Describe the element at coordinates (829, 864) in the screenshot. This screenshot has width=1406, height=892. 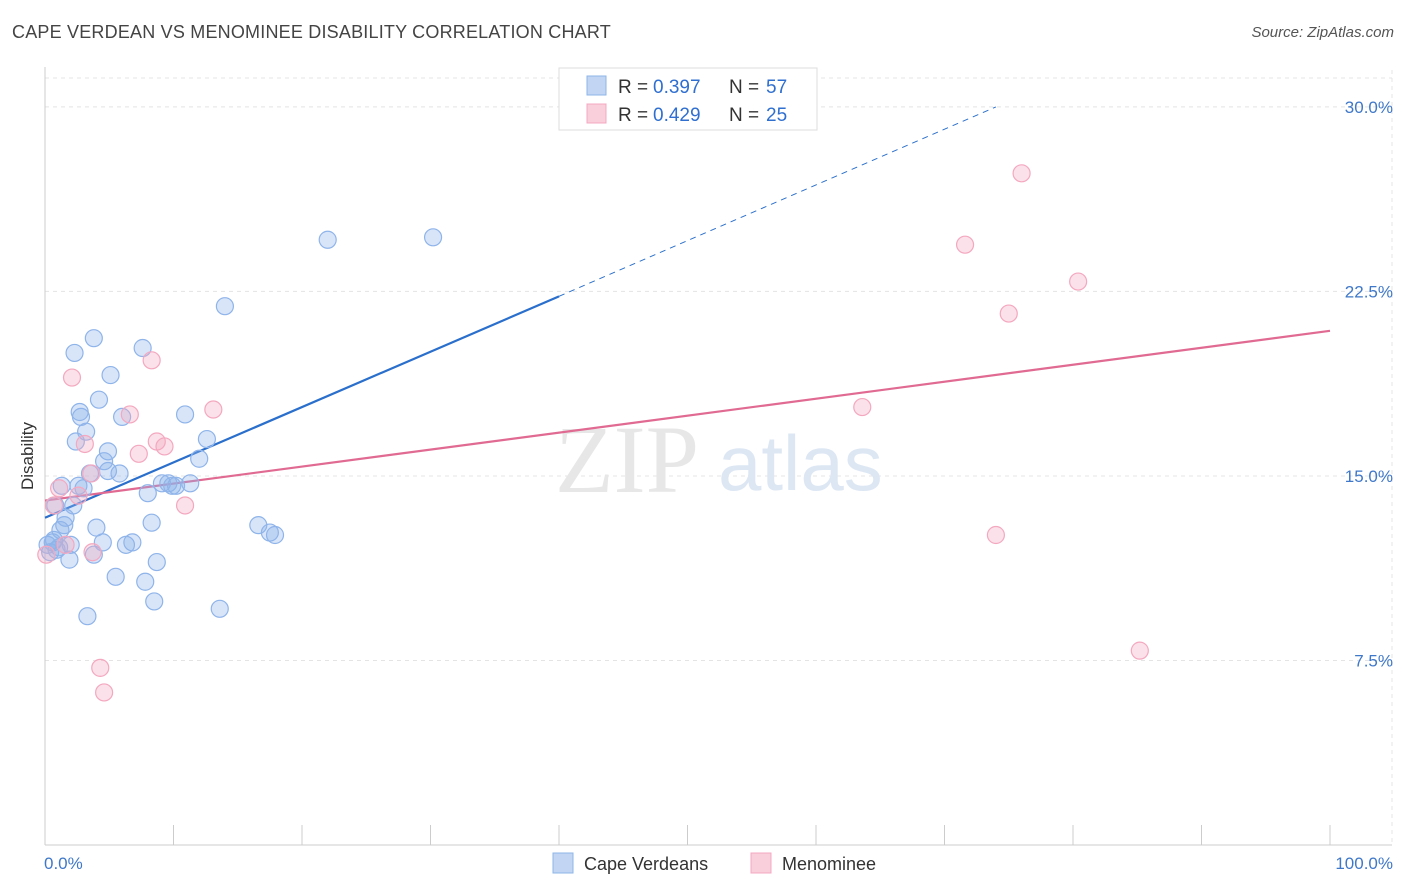
I see `bottom-legend-label-menominee: Menominee` at that location.